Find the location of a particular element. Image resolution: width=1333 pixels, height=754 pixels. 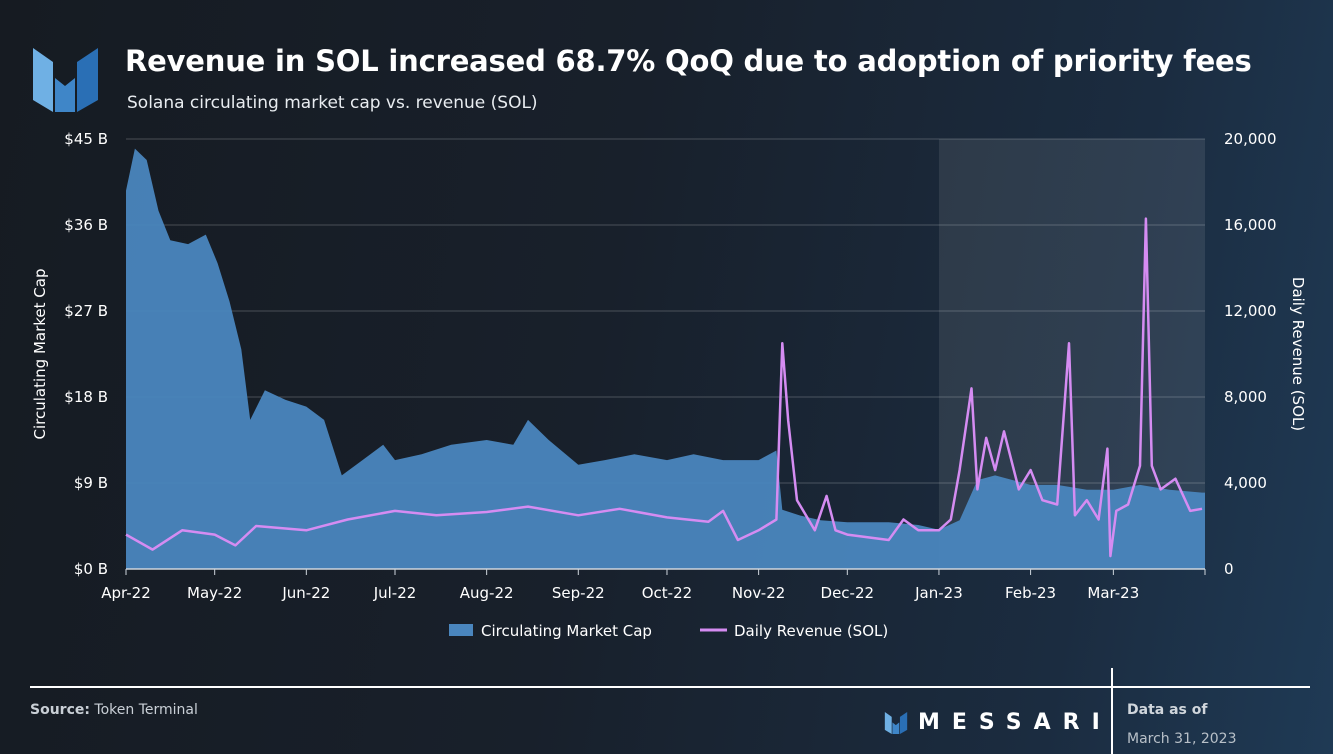

legend-market-cap: Circulating Market Cap is located at coordinates (566, 631).